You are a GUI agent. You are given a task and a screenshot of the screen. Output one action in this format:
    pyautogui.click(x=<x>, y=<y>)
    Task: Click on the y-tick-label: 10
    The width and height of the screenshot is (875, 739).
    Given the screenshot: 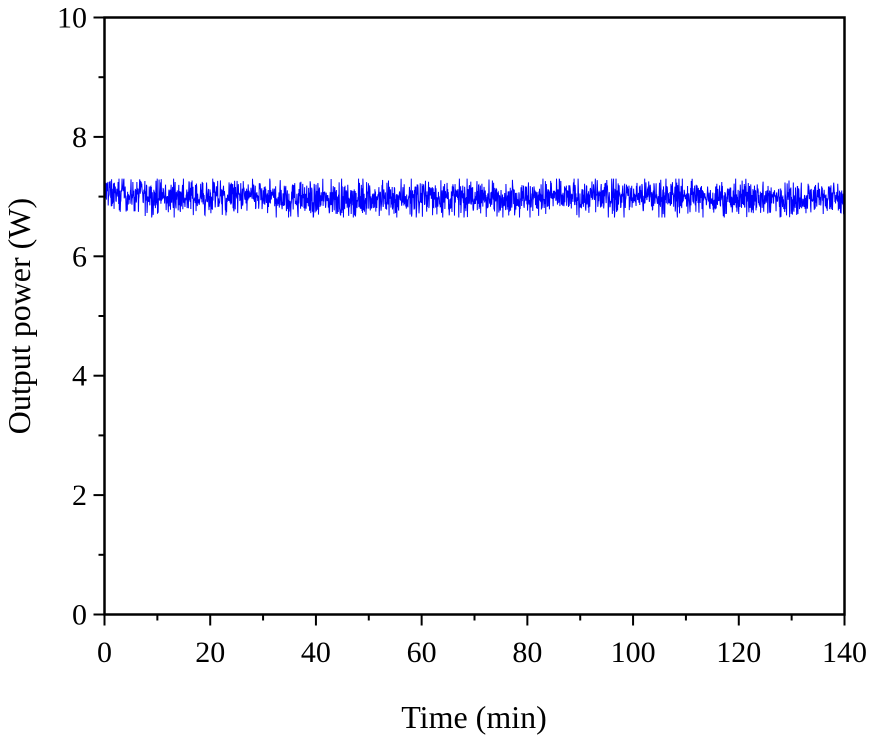 What is the action you would take?
    pyautogui.click(x=72, y=18)
    